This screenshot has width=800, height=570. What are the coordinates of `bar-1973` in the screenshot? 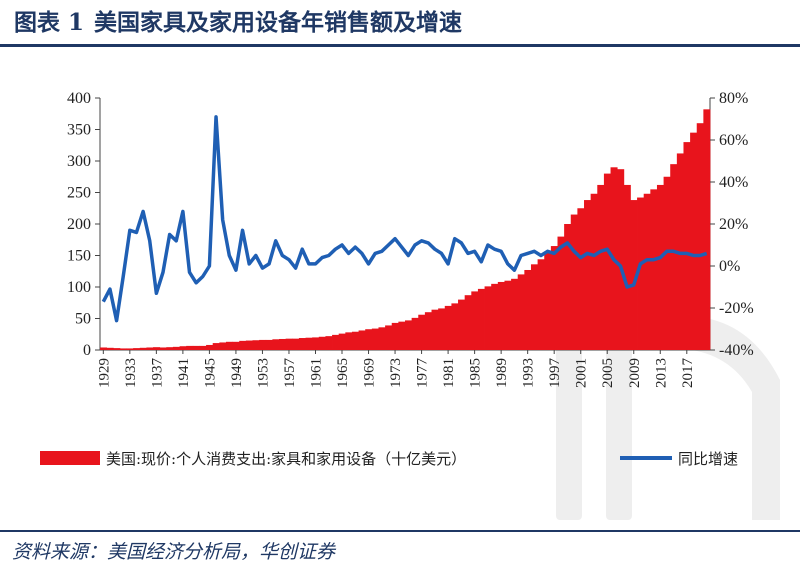 It's located at (395, 336).